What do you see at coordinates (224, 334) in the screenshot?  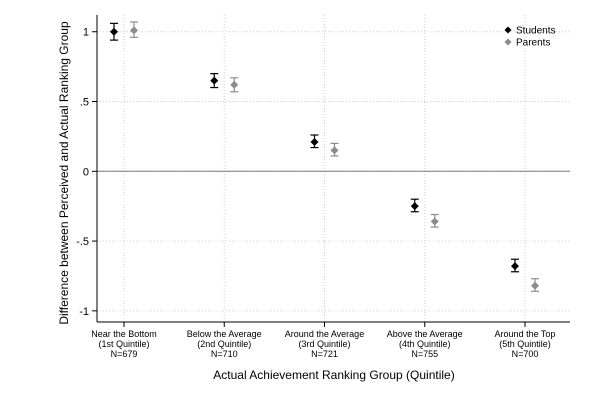 I see `x-tick-label-line: Below the Average` at bounding box center [224, 334].